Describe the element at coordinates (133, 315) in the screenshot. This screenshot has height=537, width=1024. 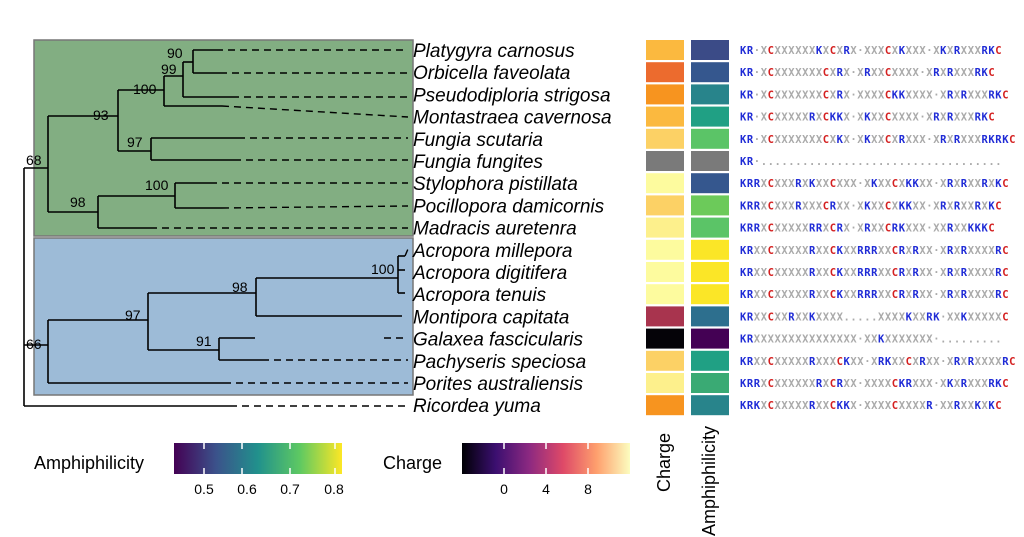
I see `bootstrap-label: 97` at that location.